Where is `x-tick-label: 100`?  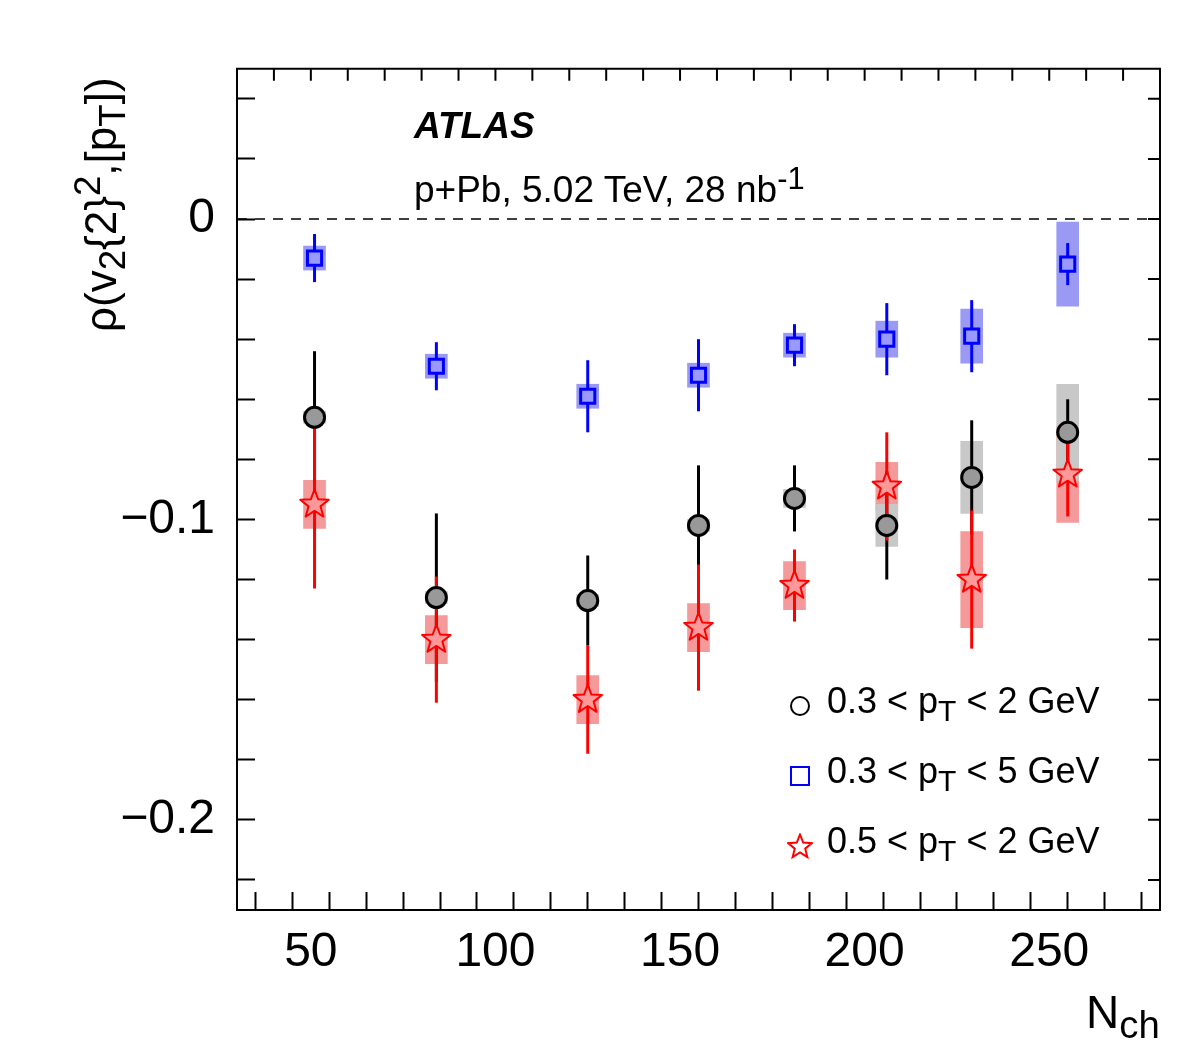
x-tick-label: 100 is located at coordinates (495, 950).